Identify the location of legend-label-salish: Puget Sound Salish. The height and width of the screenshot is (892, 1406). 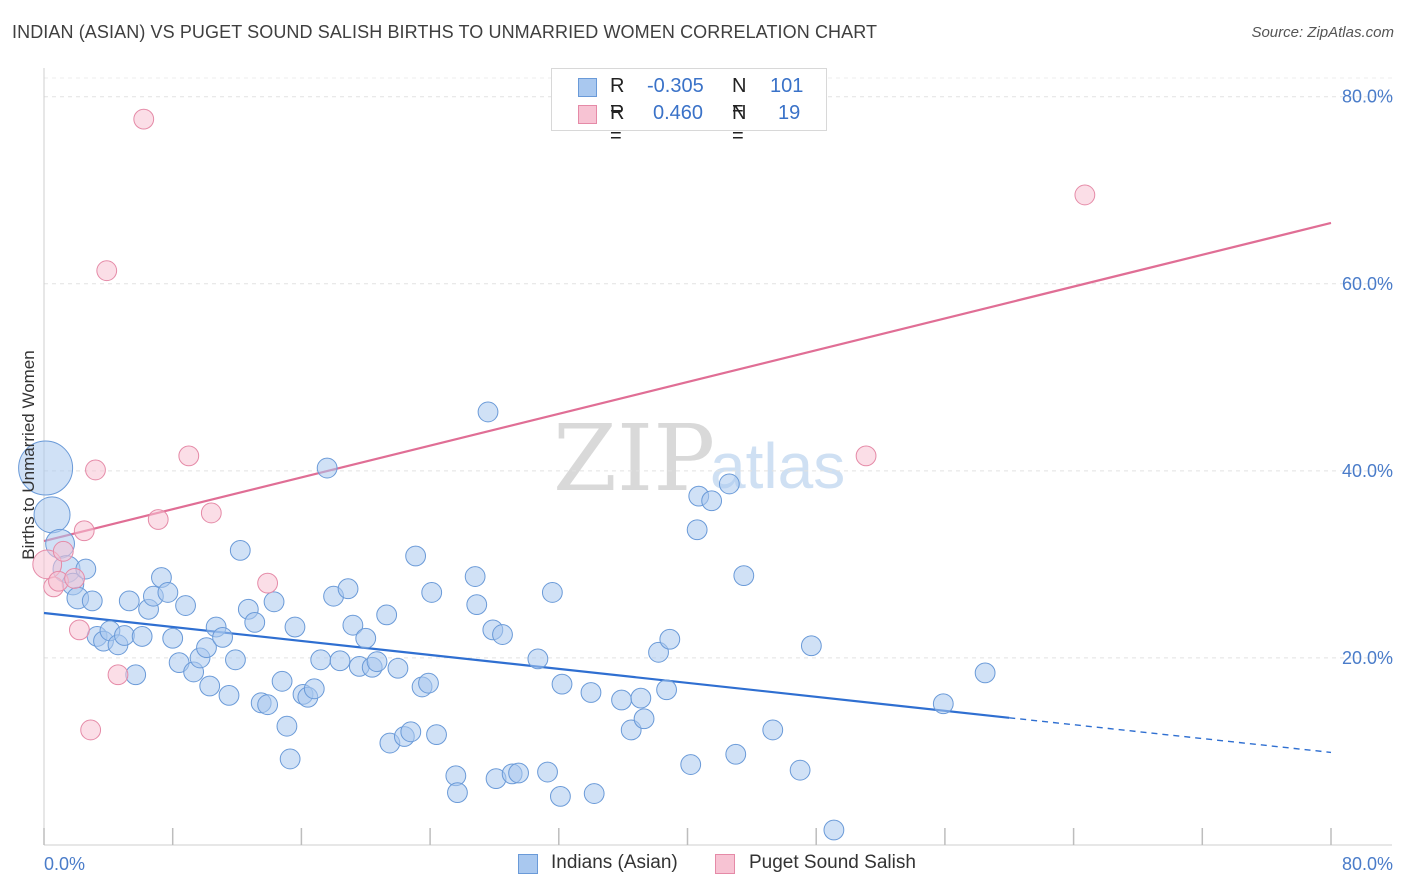
(832, 862).